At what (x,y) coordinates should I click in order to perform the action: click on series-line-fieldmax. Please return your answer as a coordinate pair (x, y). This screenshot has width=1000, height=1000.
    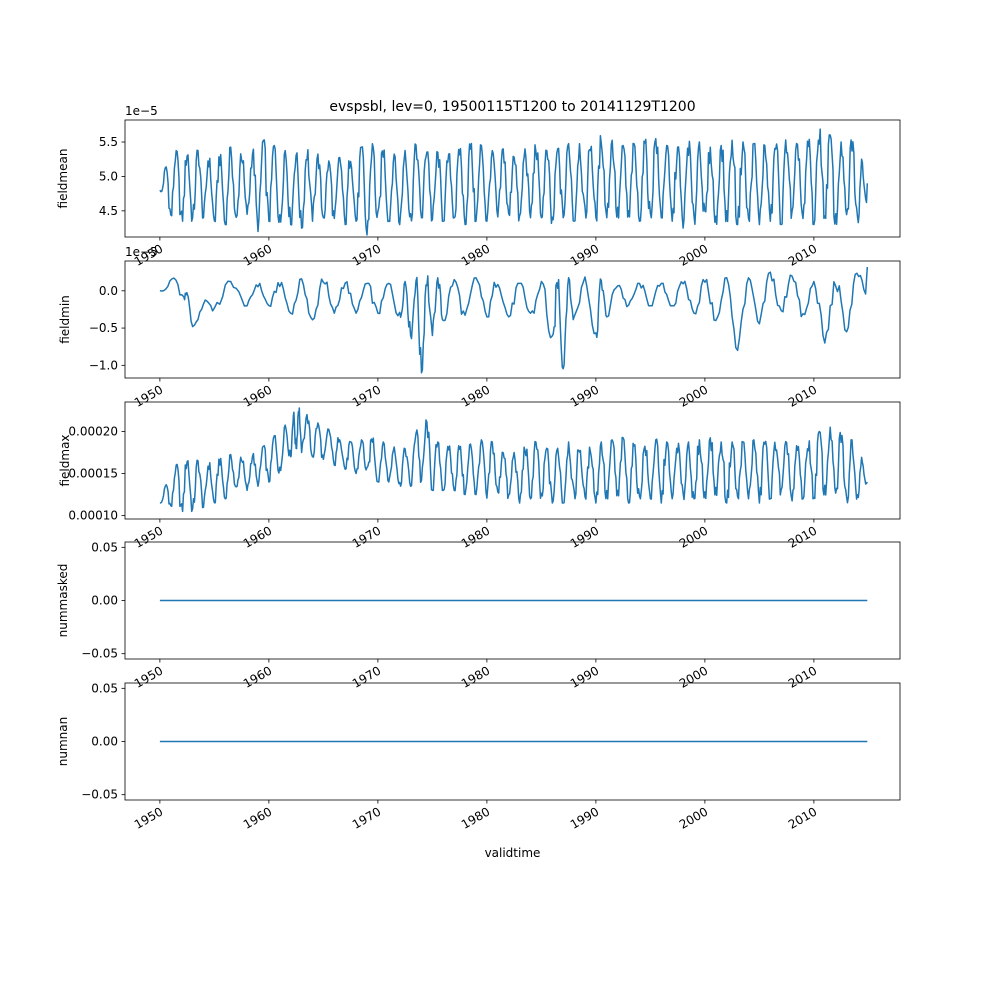
    Looking at the image, I should click on (513, 460).